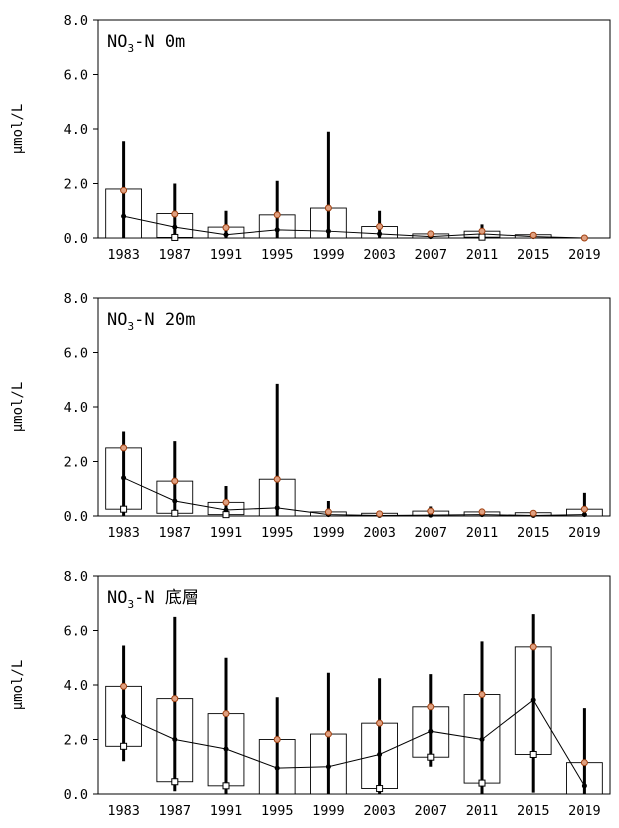 The image size is (619, 828). I want to click on chart-title: NO3-N 0m, so click(146, 43).